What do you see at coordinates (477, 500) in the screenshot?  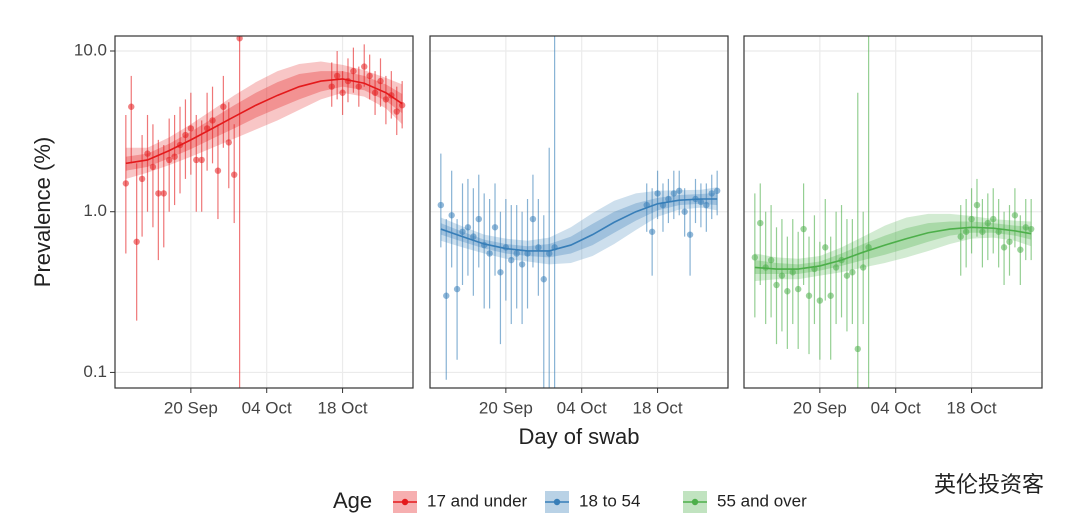 I see `legend-text: 17 and under` at bounding box center [477, 500].